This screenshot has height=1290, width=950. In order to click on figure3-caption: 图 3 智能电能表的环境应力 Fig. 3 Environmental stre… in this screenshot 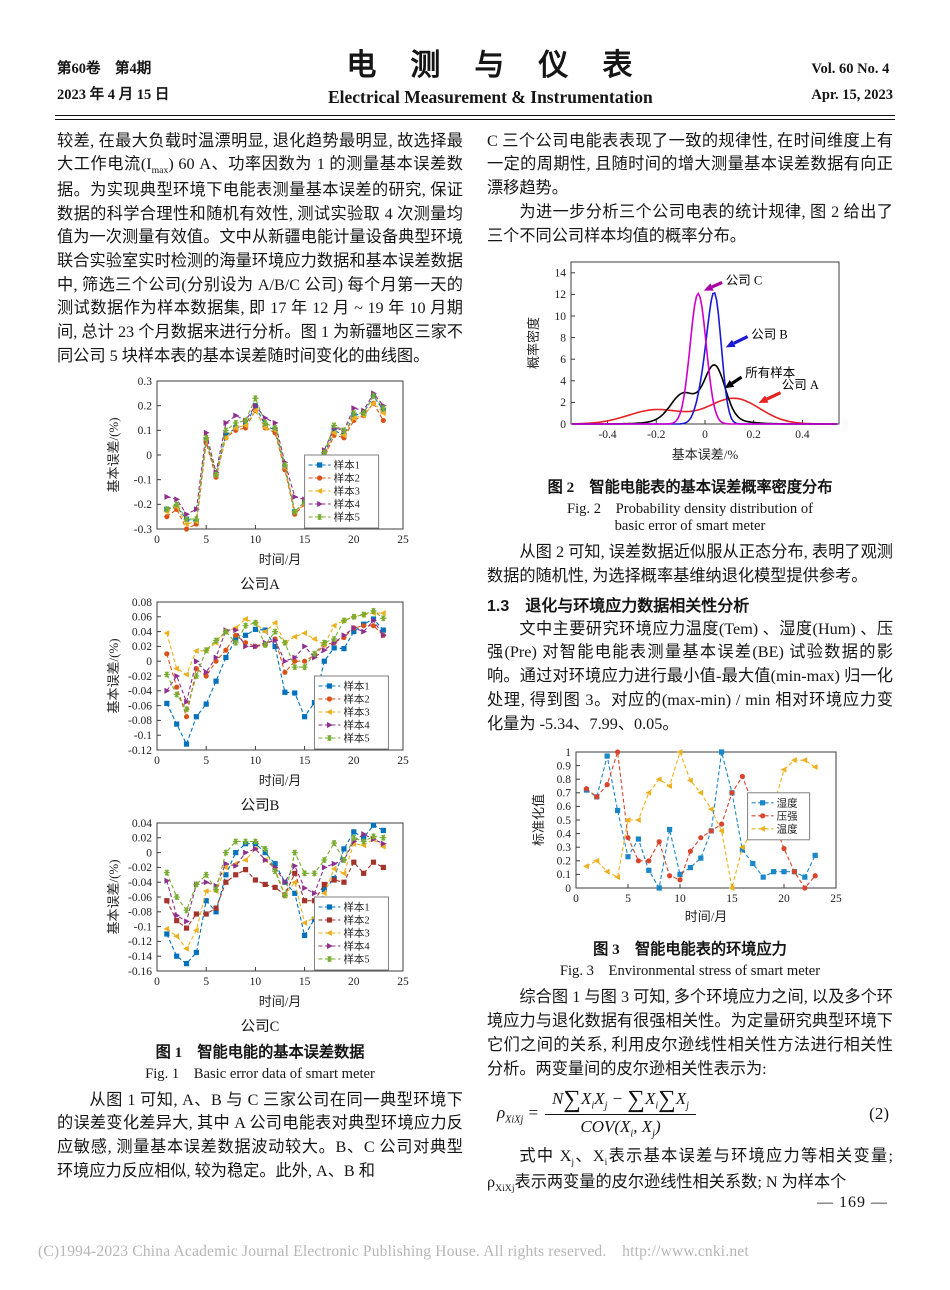, I will do `click(690, 958)`.